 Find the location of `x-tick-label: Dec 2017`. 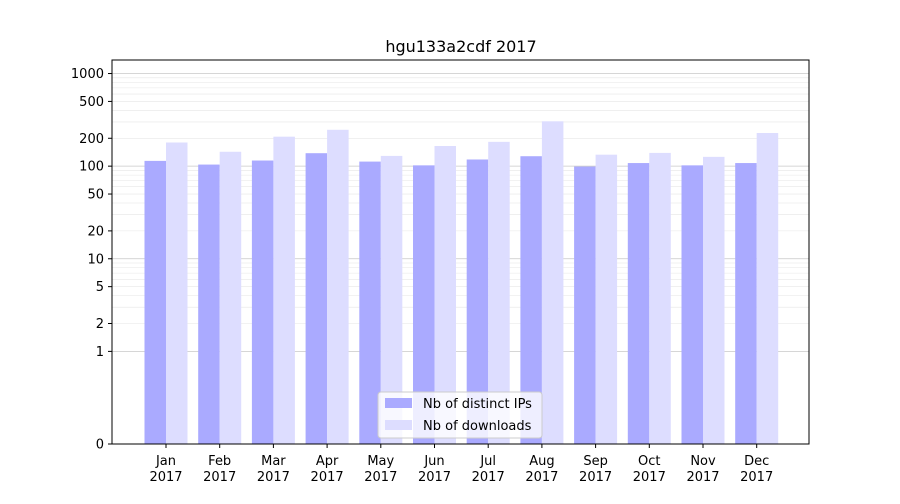

x-tick-label: Dec 2017 is located at coordinates (756, 469).